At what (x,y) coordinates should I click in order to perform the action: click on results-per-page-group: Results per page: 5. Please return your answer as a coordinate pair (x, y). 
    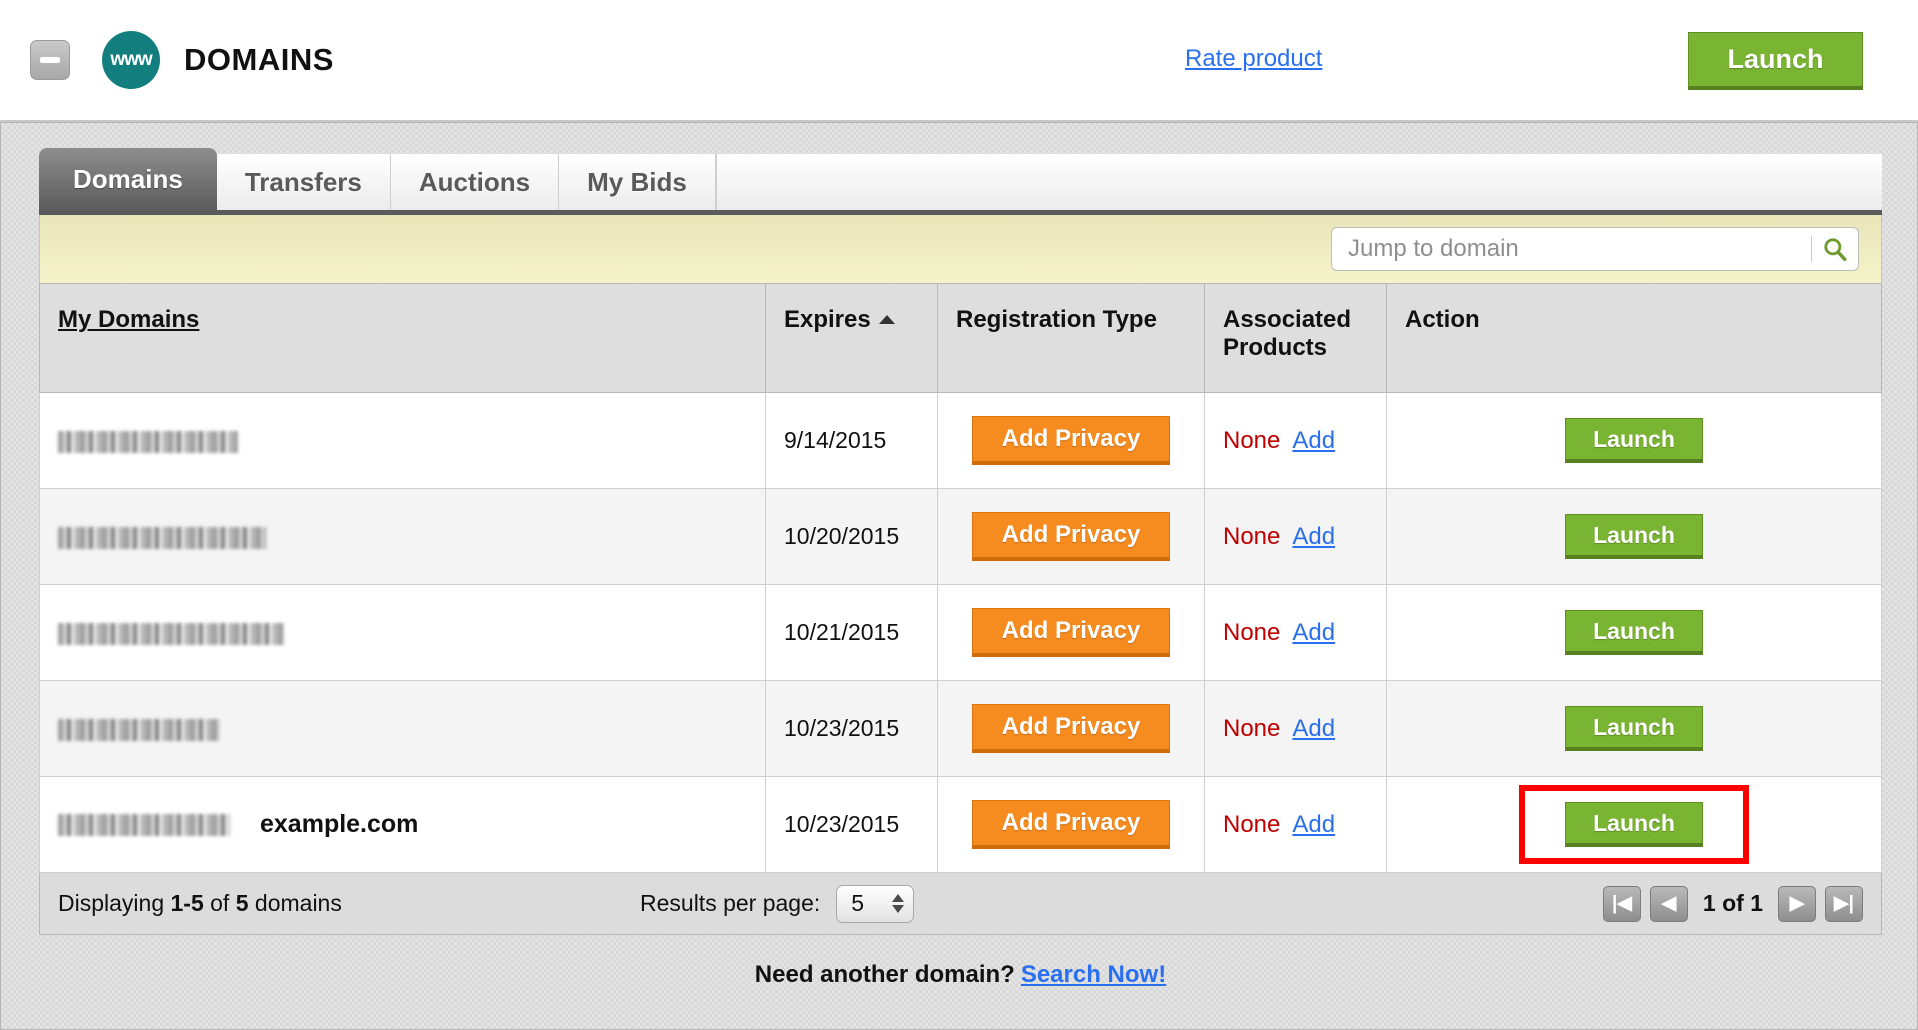
    Looking at the image, I should click on (777, 903).